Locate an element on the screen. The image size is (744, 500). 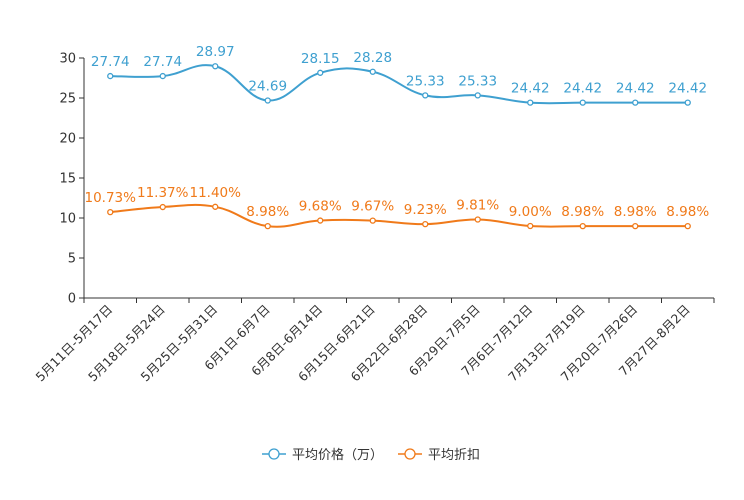
legend: 平均价格（万） 平均折扣 is located at coordinates (371, 455).